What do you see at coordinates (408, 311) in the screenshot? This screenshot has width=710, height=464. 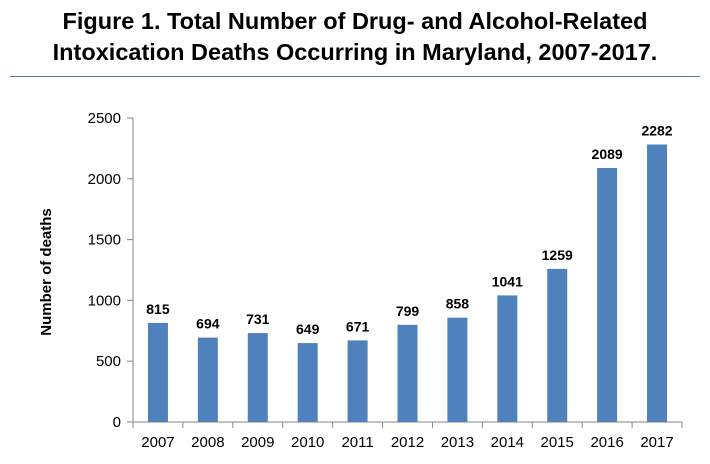 I see `data-label-2012: 799` at bounding box center [408, 311].